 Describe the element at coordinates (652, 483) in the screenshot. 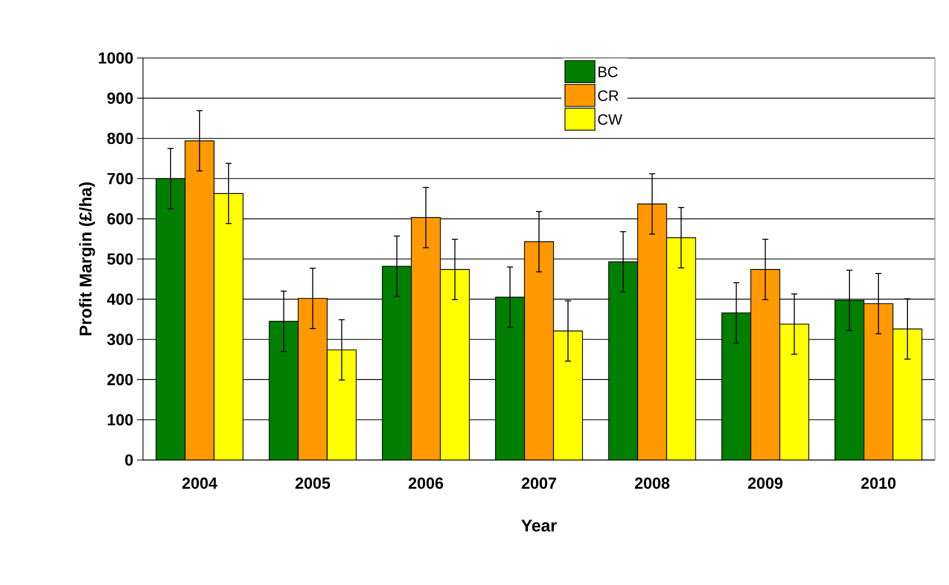

I see `x-tick-label: 2008` at that location.